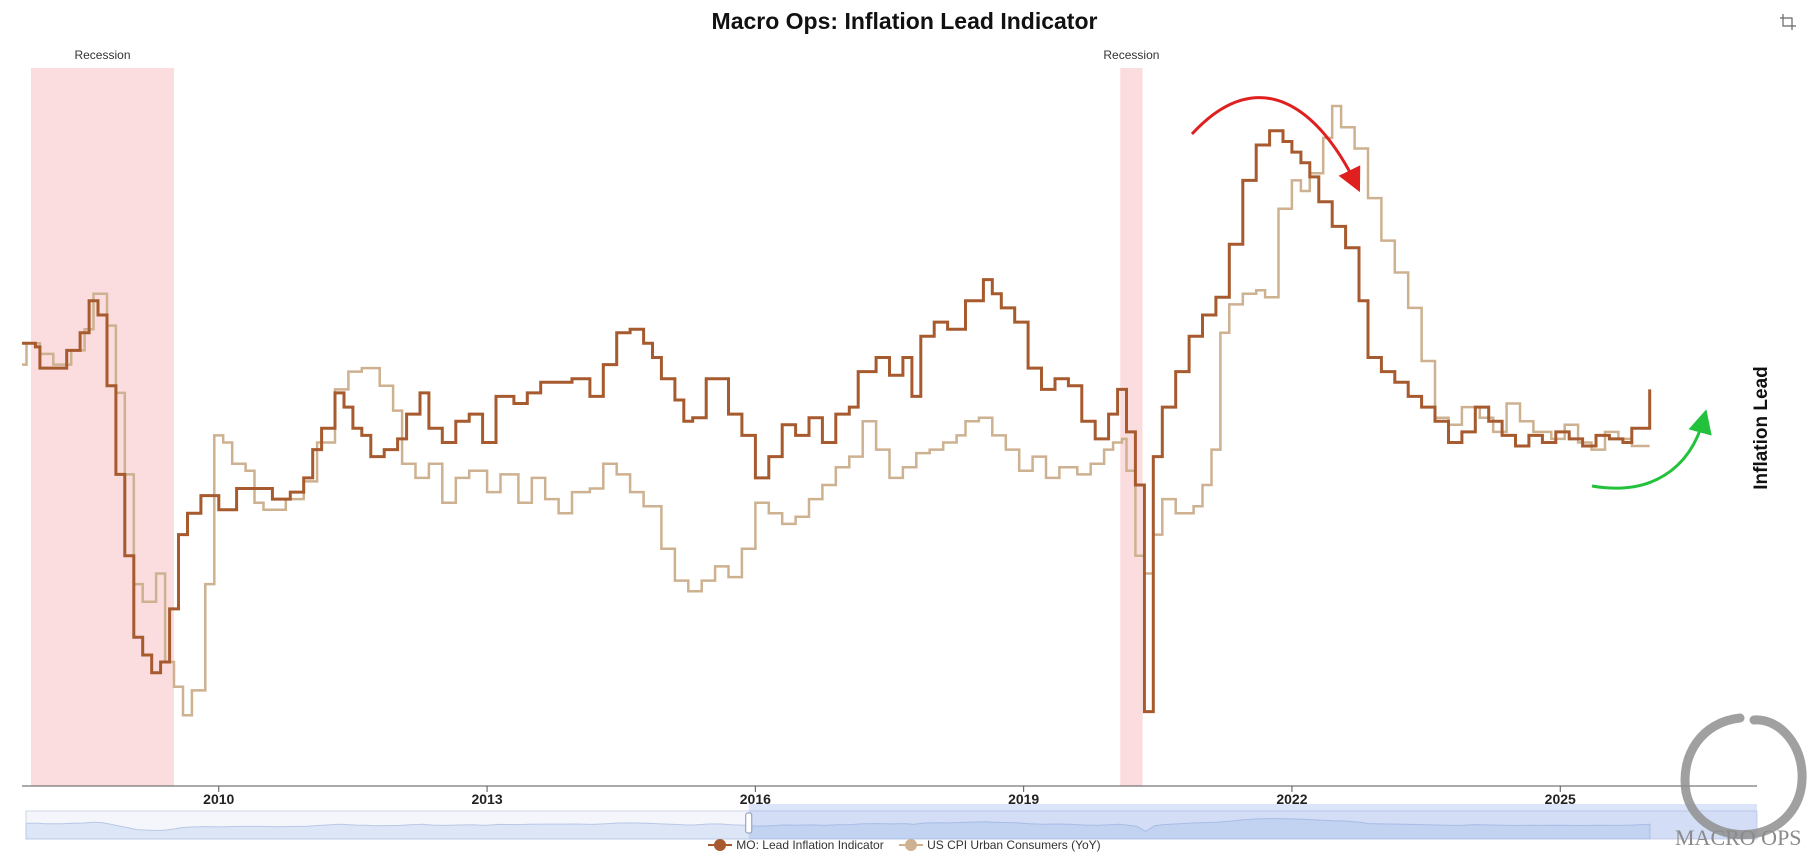  I want to click on annotation-layer, so click(1451, 293).